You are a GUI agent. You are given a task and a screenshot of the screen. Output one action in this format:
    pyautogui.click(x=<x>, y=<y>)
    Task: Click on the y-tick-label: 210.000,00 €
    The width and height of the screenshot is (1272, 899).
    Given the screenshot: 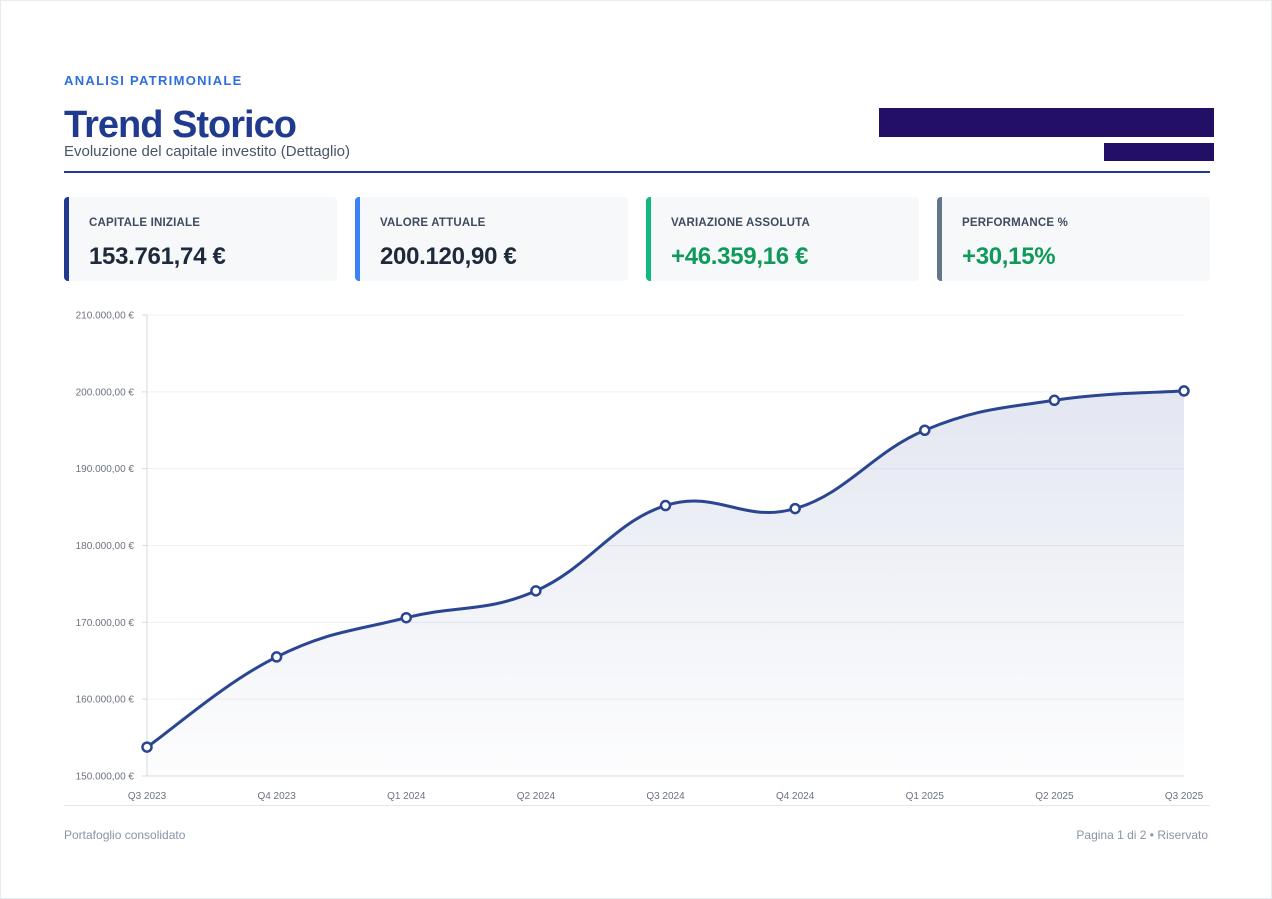 What is the action you would take?
    pyautogui.click(x=105, y=316)
    